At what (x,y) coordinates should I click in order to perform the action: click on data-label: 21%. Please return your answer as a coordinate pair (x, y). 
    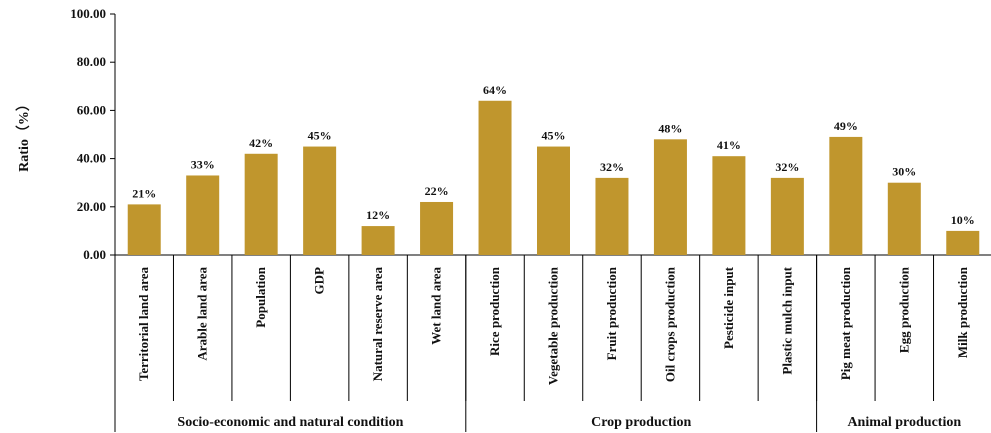
    Looking at the image, I should click on (144, 193).